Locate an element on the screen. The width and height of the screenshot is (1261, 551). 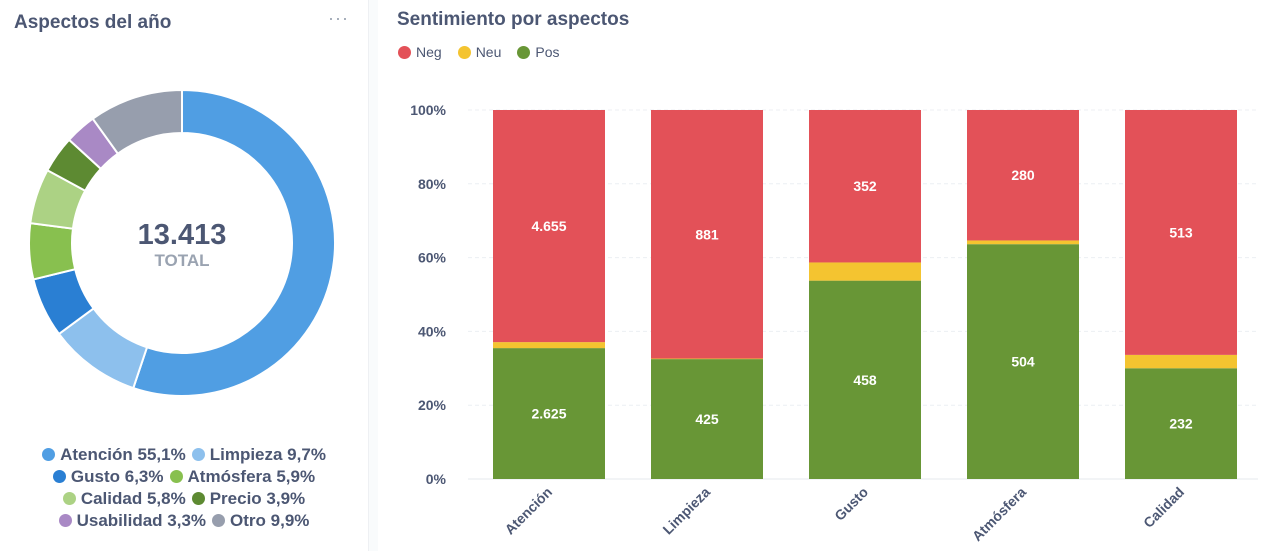
bar-gusto-pos is located at coordinates (865, 379).